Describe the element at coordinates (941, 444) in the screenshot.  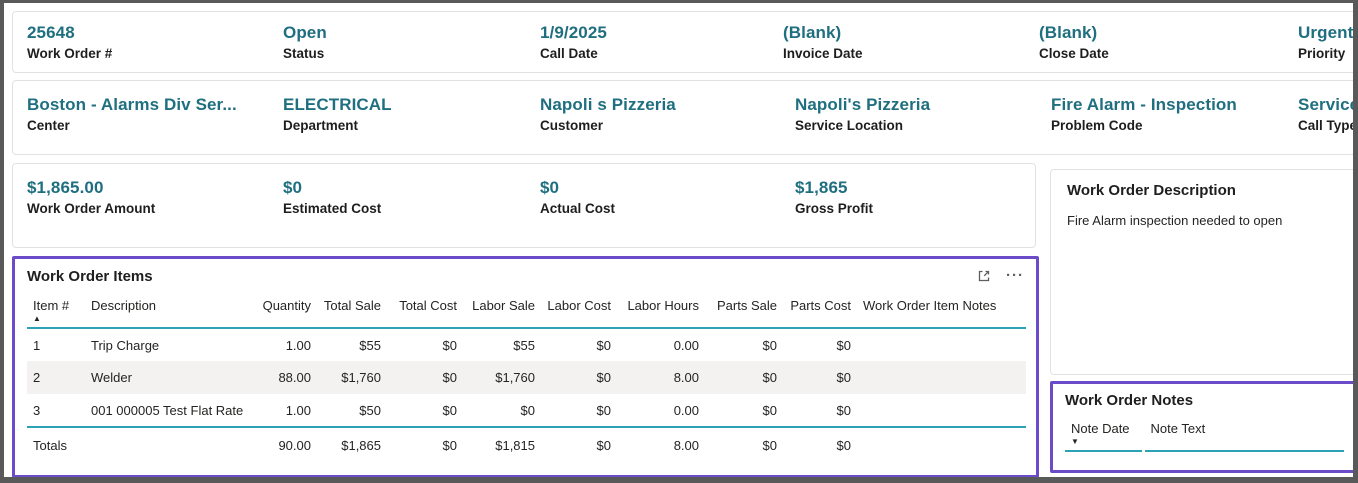
I see `total-item-notes` at that location.